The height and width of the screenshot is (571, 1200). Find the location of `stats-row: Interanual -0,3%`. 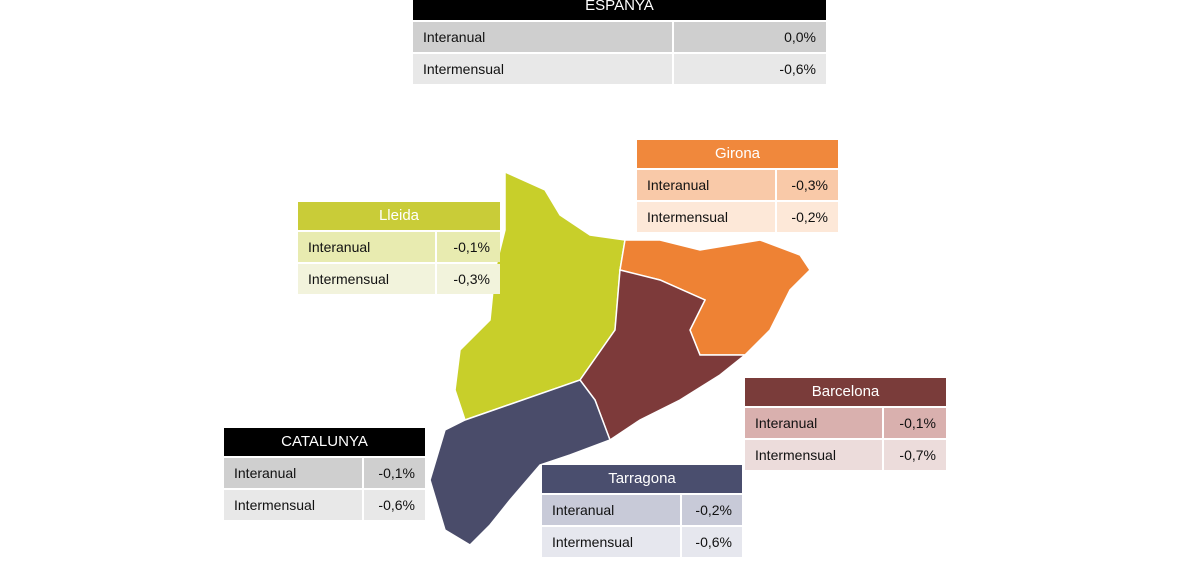

stats-row: Interanual -0,3% is located at coordinates (737, 185).